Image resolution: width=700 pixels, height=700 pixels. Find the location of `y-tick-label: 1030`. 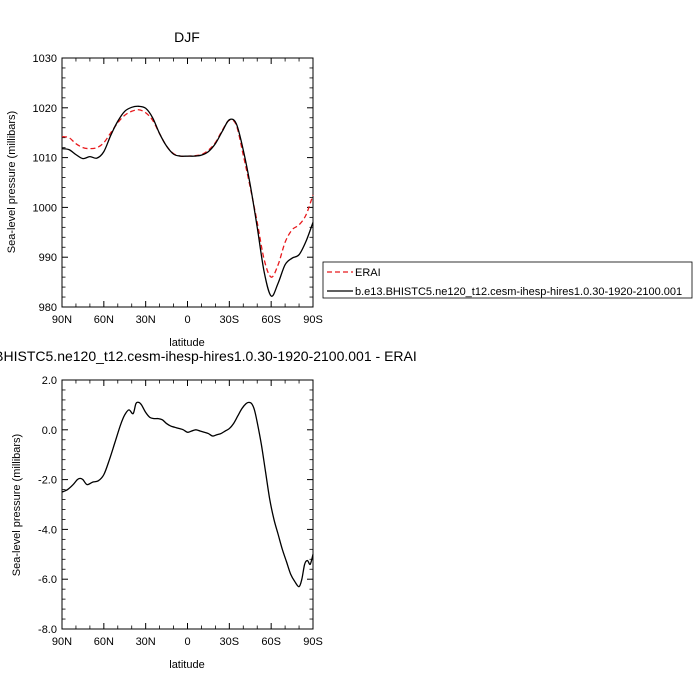

y-tick-label: 1030 is located at coordinates (45, 59).